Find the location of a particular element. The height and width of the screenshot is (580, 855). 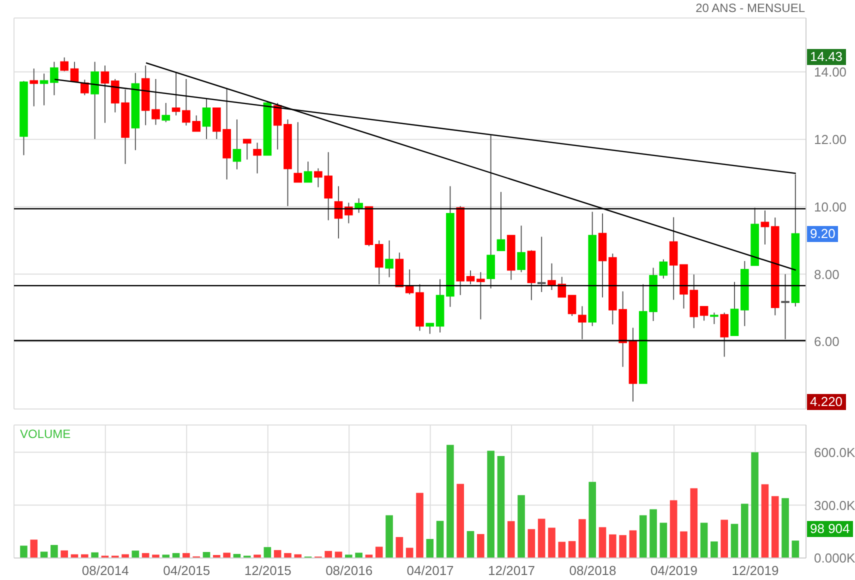

y-tick-label: 8.00 is located at coordinates (827, 274).